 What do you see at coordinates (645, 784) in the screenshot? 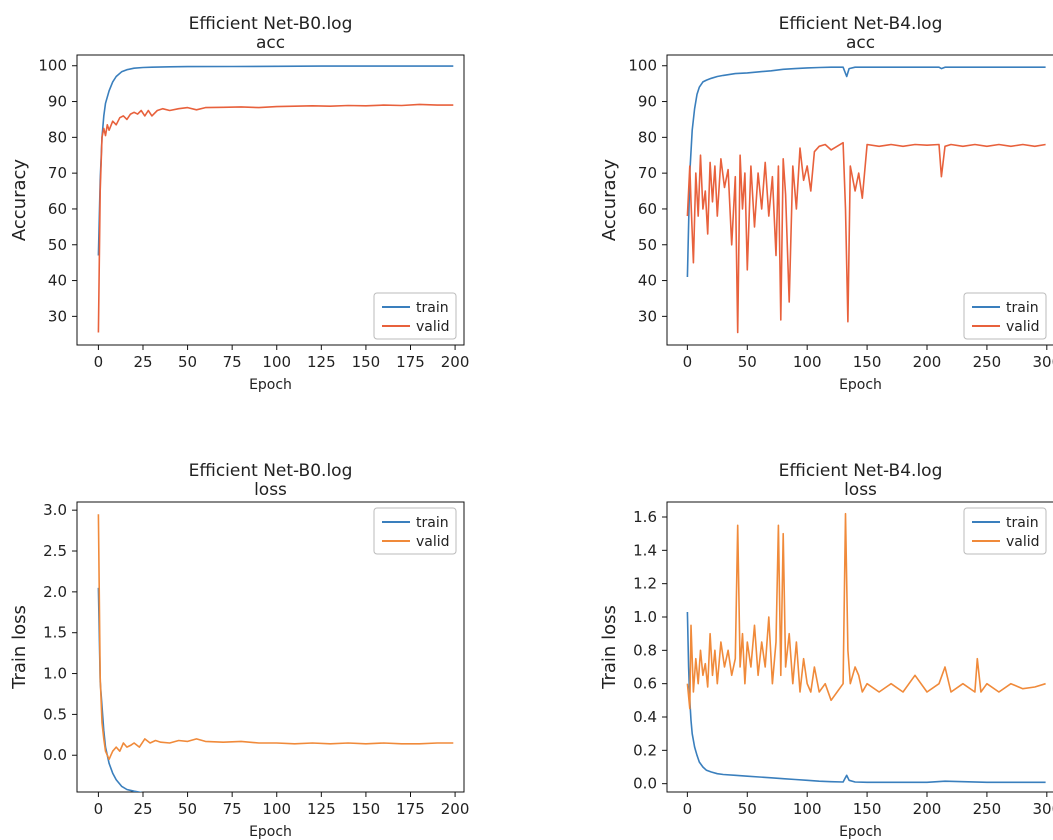
I see `y-tick-label: 0.0` at bounding box center [645, 784].